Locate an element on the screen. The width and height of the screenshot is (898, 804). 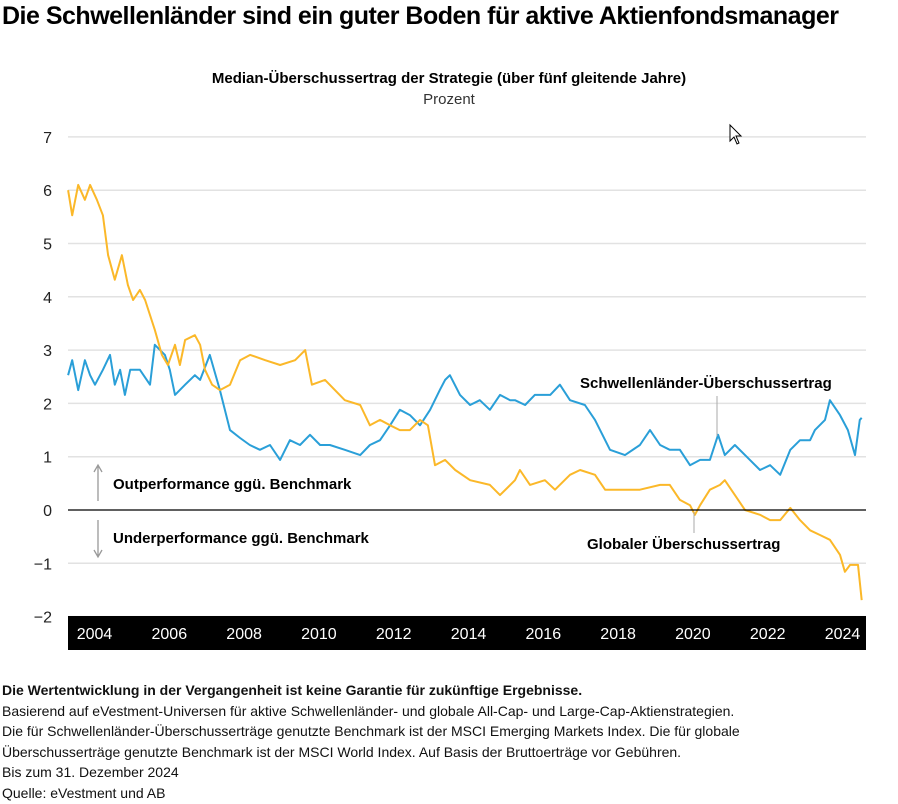
x-tick-label: 2022 is located at coordinates (768, 634).